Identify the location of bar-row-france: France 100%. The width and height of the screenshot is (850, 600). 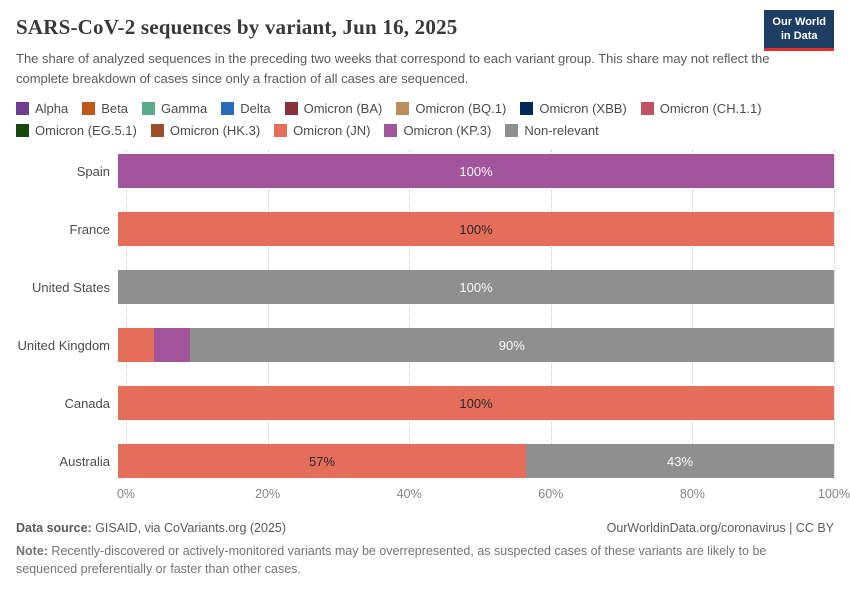
(425, 229).